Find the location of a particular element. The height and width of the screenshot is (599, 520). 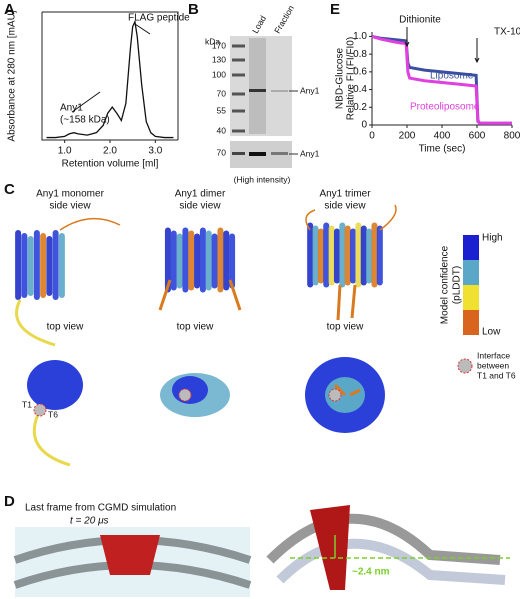

x-tick-label: 0 is located at coordinates (372, 136).